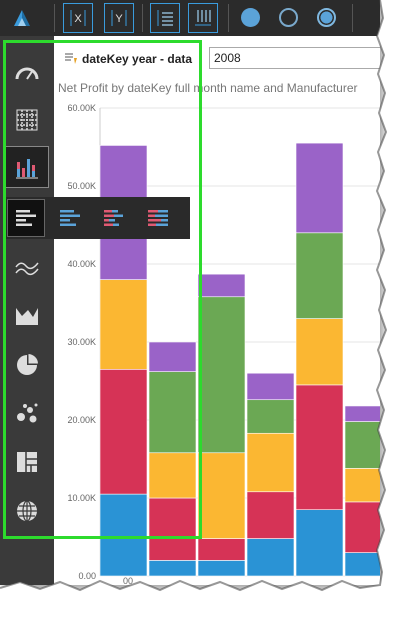  I want to click on y-tick-label: 10.00K, so click(81, 498).